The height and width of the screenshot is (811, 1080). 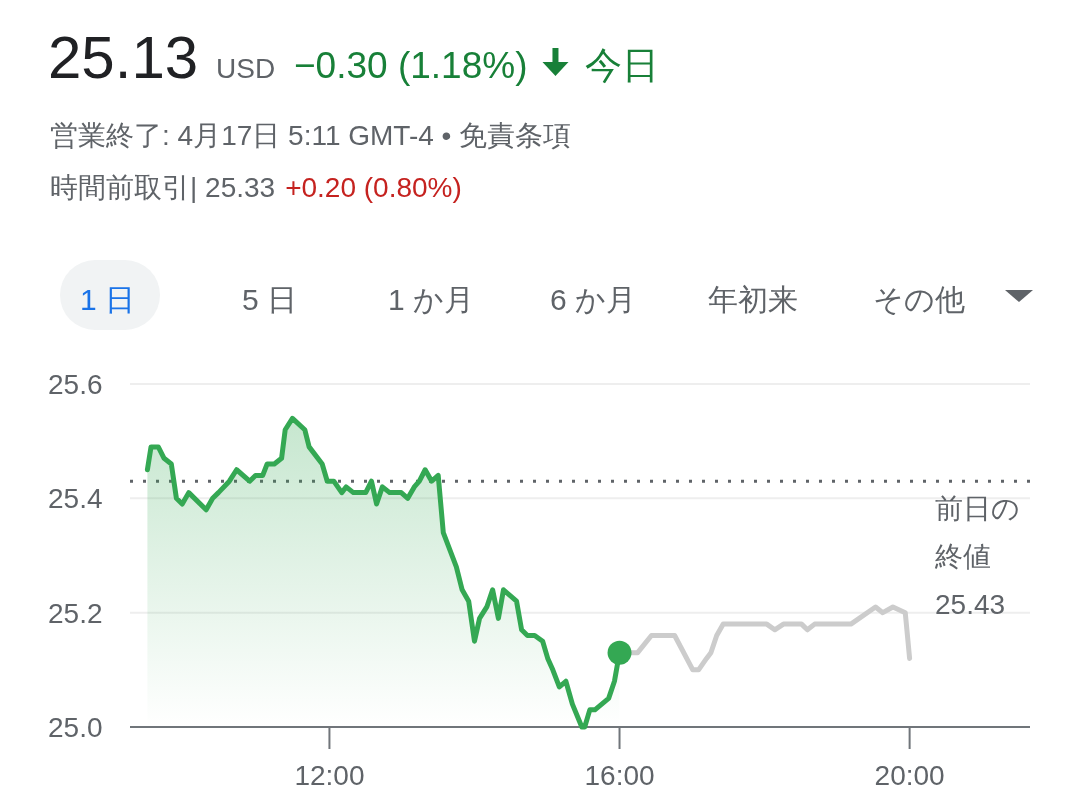 I want to click on text: 今日, so click(x=622, y=65).